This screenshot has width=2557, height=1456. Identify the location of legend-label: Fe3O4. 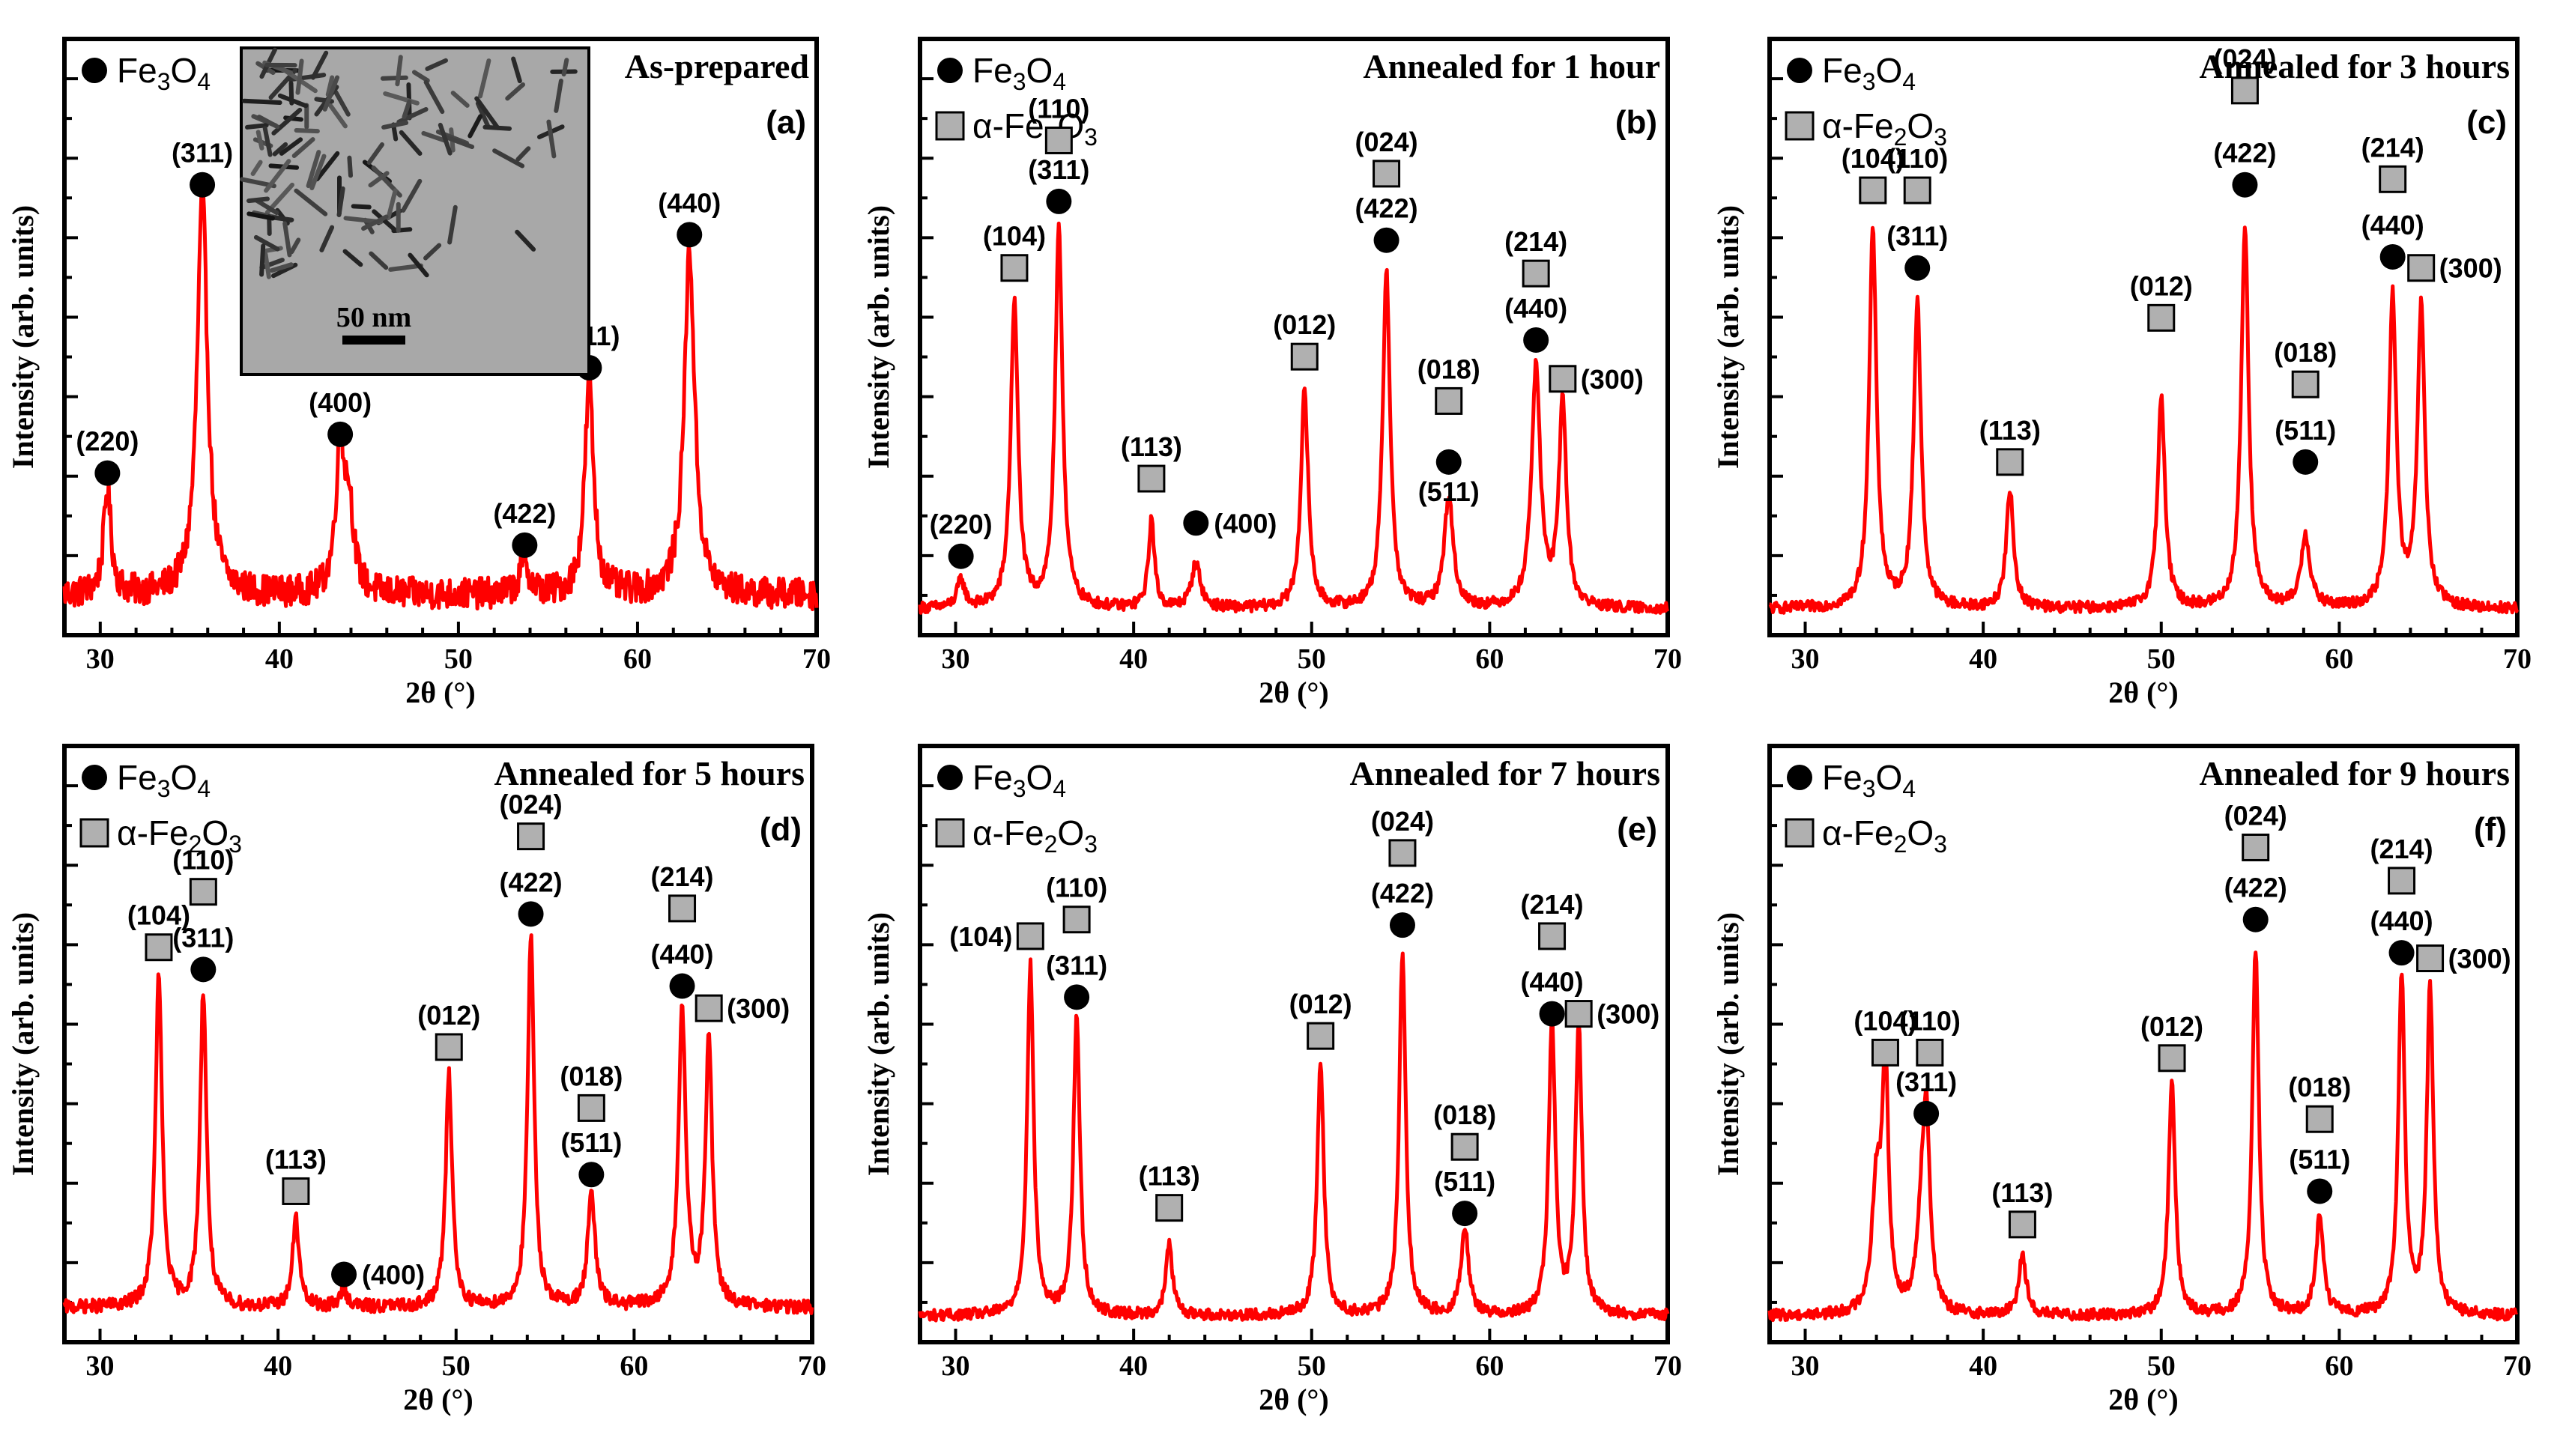
(164, 73).